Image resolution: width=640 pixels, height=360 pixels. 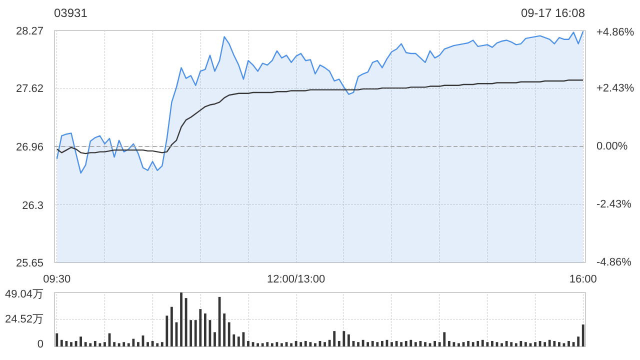 What do you see at coordinates (296, 280) in the screenshot?
I see `x-tick-label: 12:00/13:00` at bounding box center [296, 280].